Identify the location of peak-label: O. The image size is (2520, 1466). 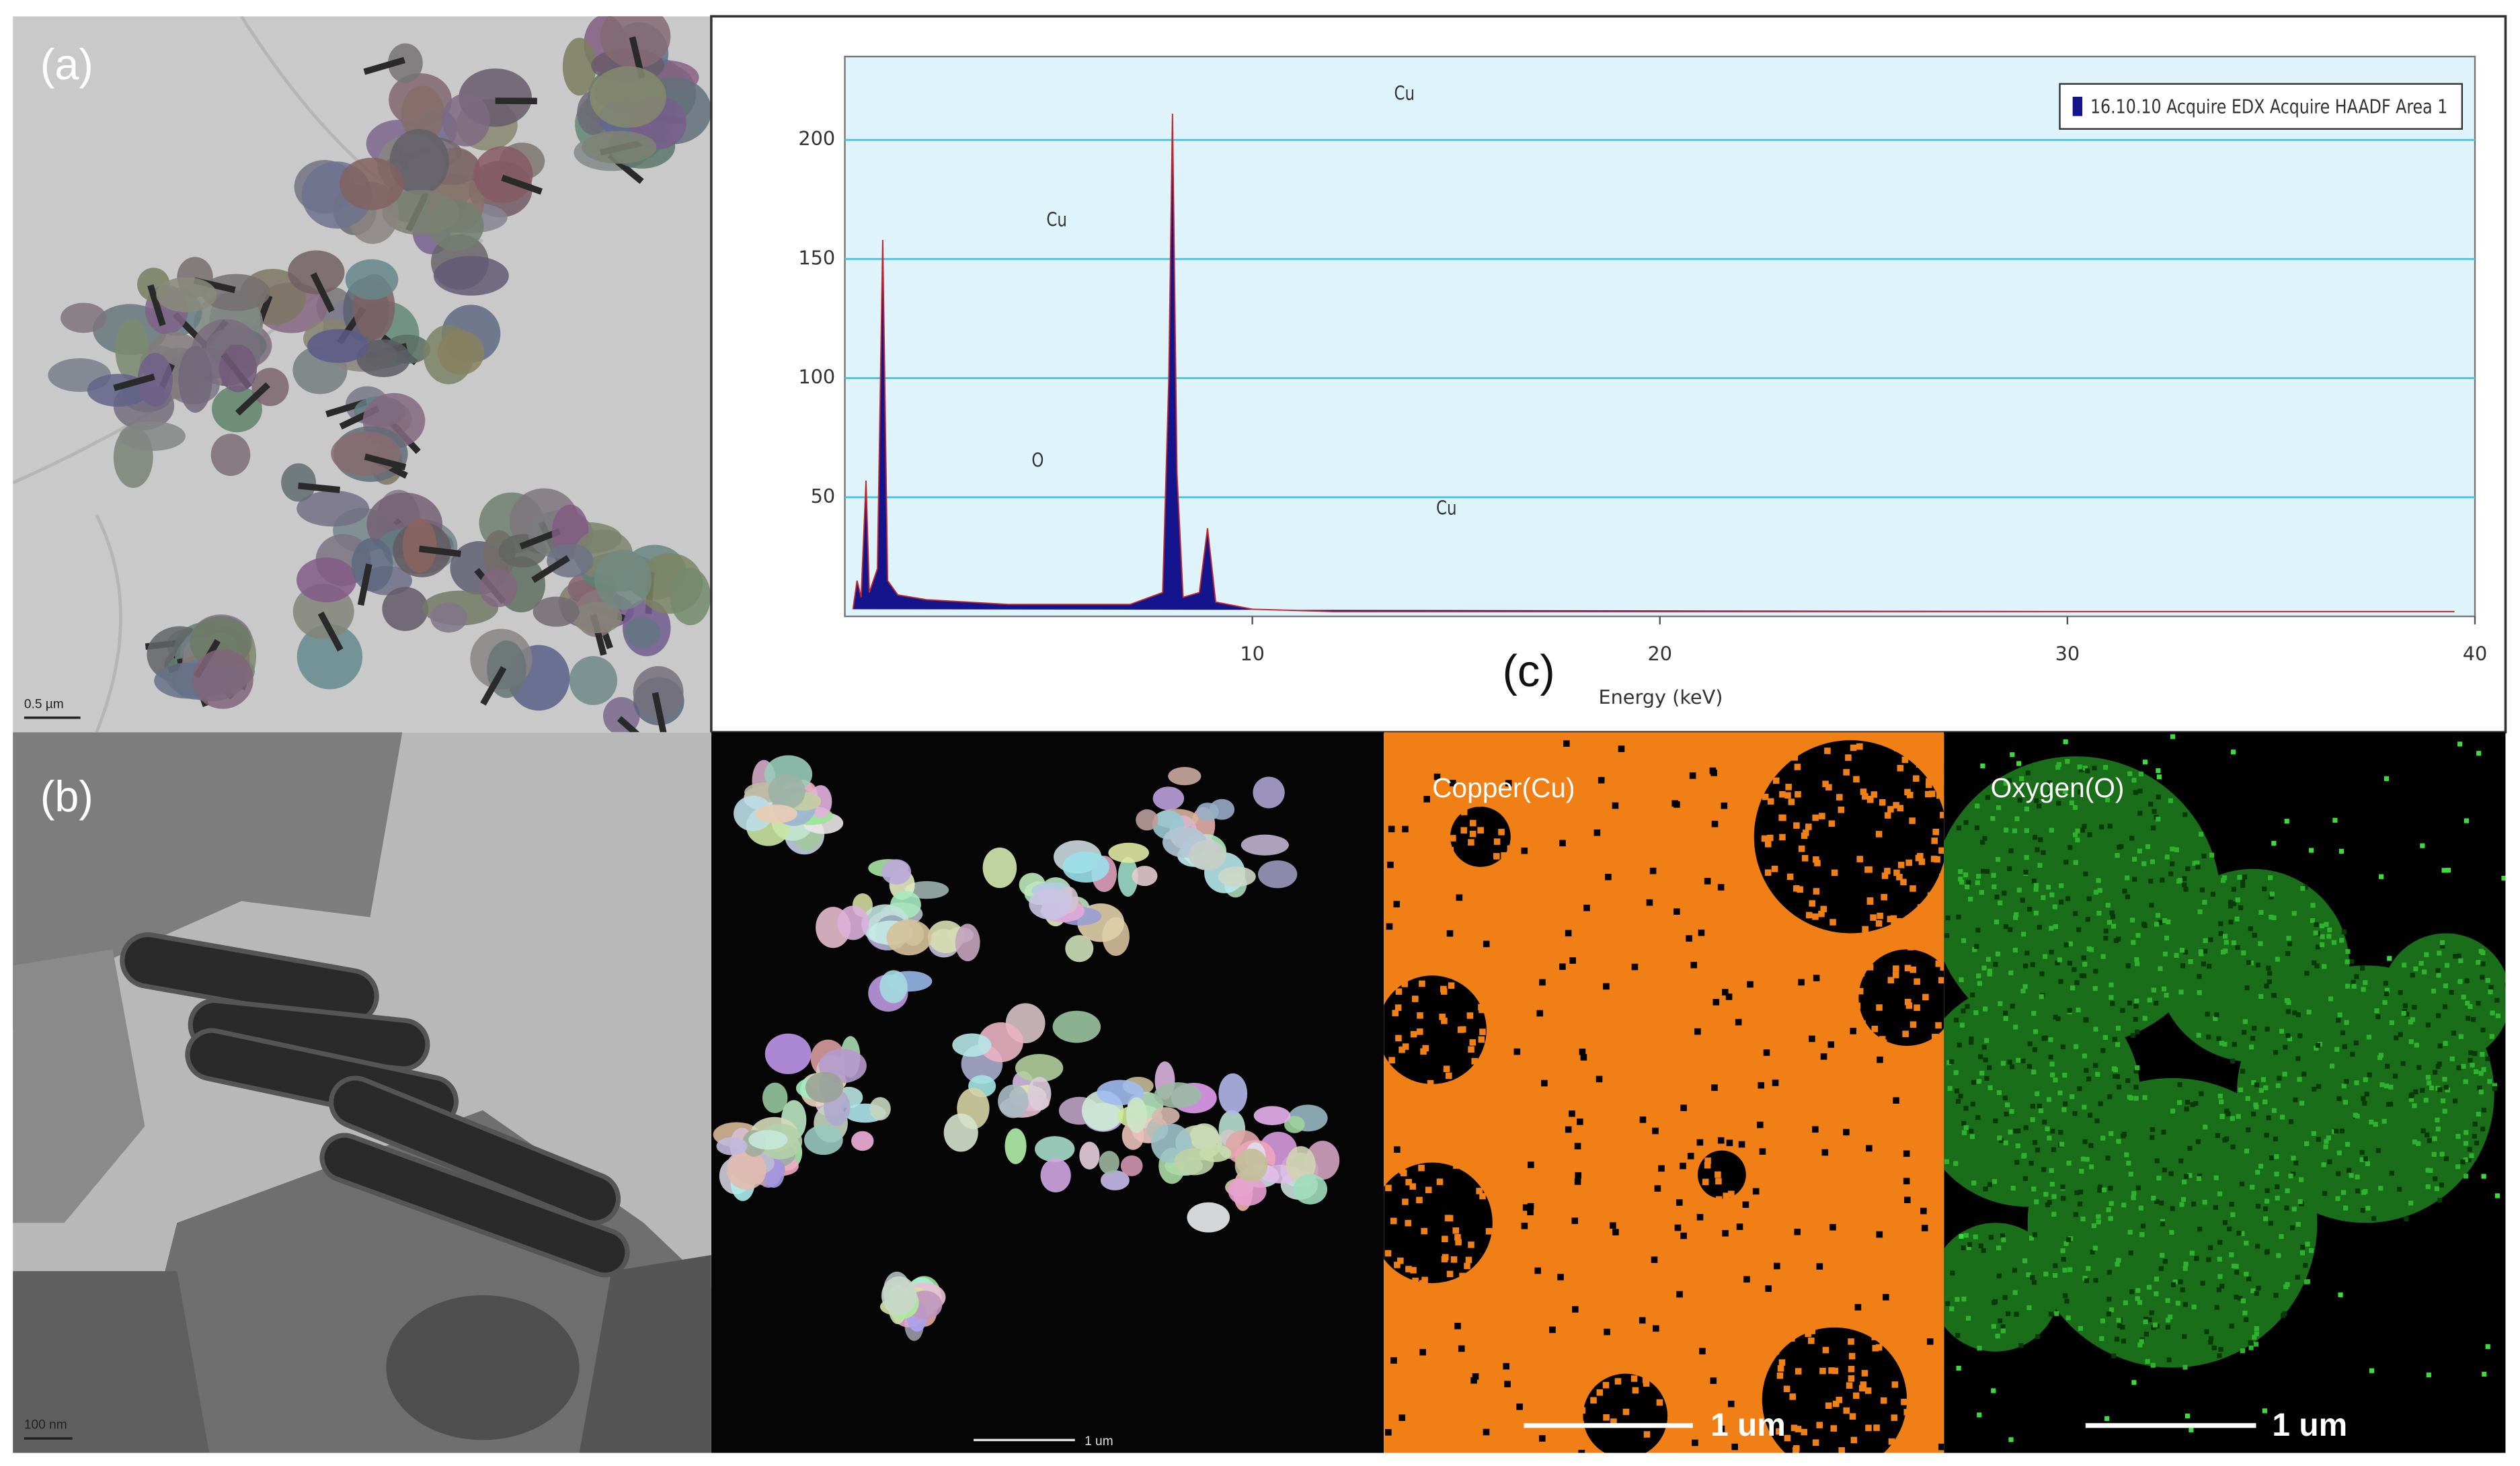
(1037, 461).